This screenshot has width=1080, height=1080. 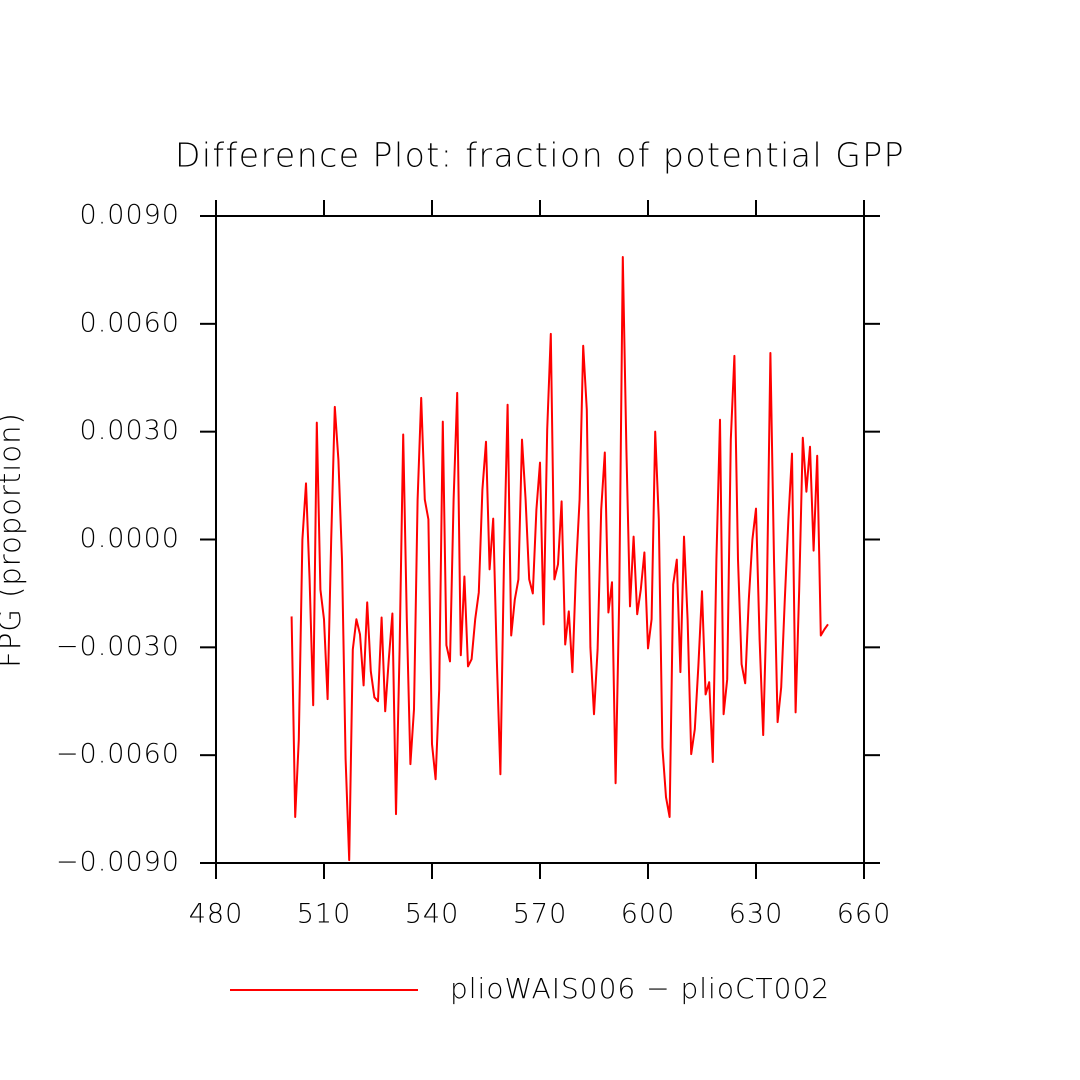 I want to click on x-tick-label: 570, so click(x=540, y=914).